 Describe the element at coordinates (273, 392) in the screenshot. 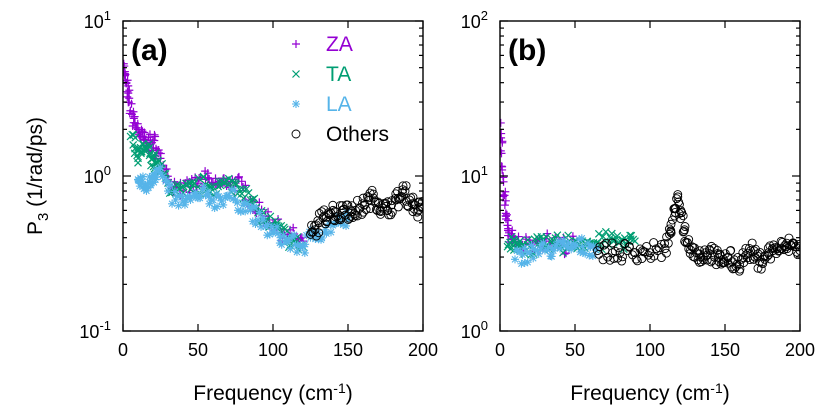

I see `panel-a-xlabel: Frequency (cm-1)` at that location.